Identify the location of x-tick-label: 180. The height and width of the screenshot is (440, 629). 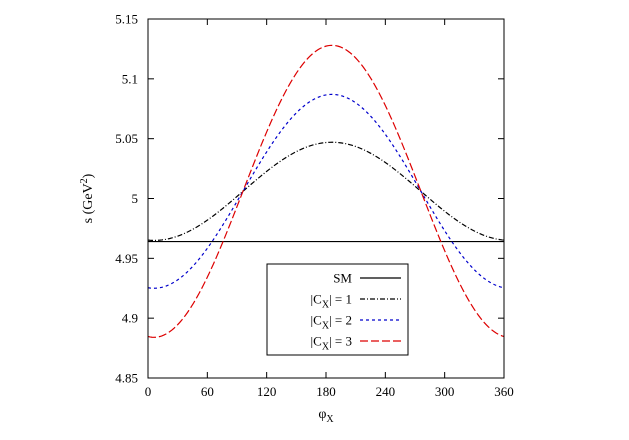
(326, 391).